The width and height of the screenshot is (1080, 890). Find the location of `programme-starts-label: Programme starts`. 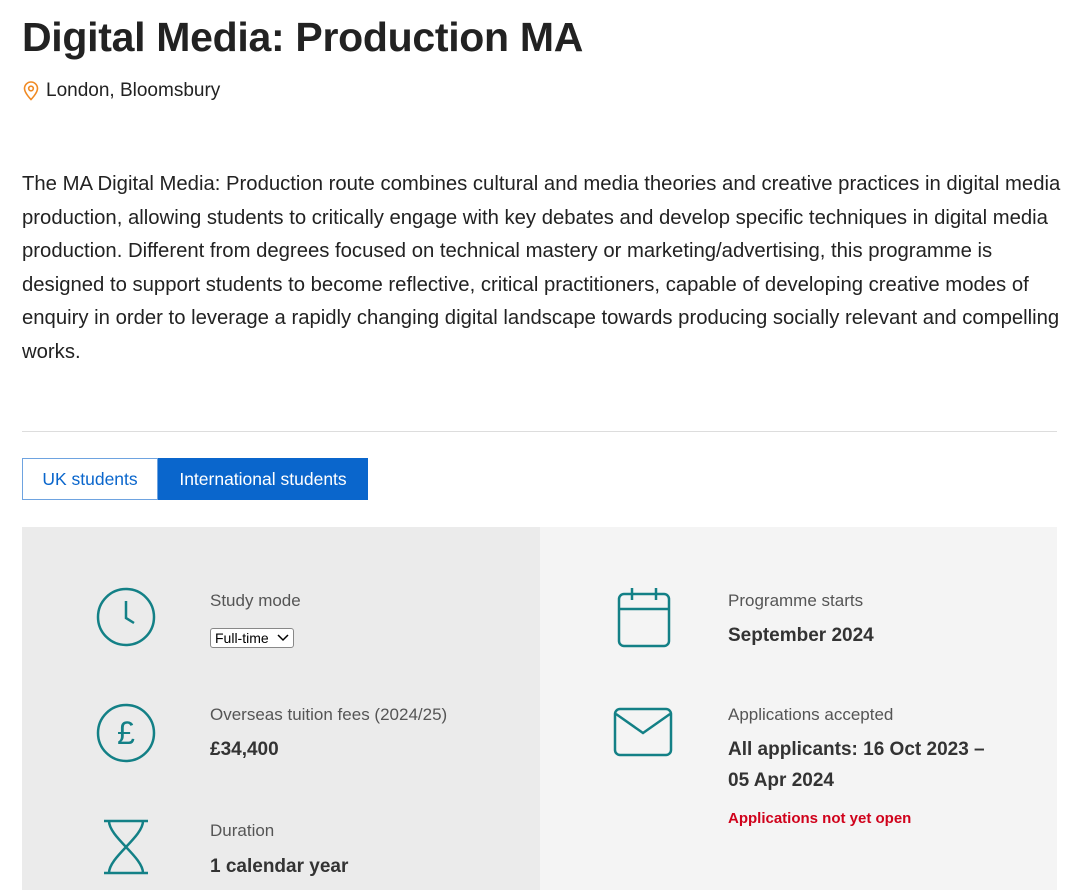

programme-starts-label: Programme starts is located at coordinates (796, 600).